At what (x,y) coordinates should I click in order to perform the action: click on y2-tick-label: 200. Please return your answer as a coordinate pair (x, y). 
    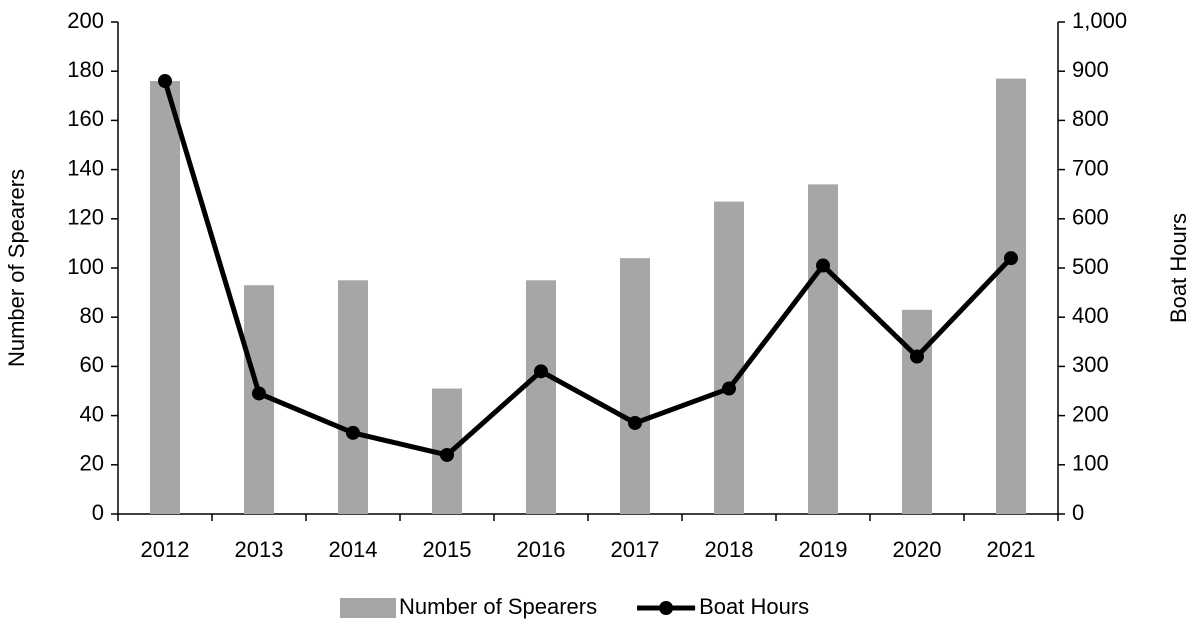
    Looking at the image, I should click on (1090, 413).